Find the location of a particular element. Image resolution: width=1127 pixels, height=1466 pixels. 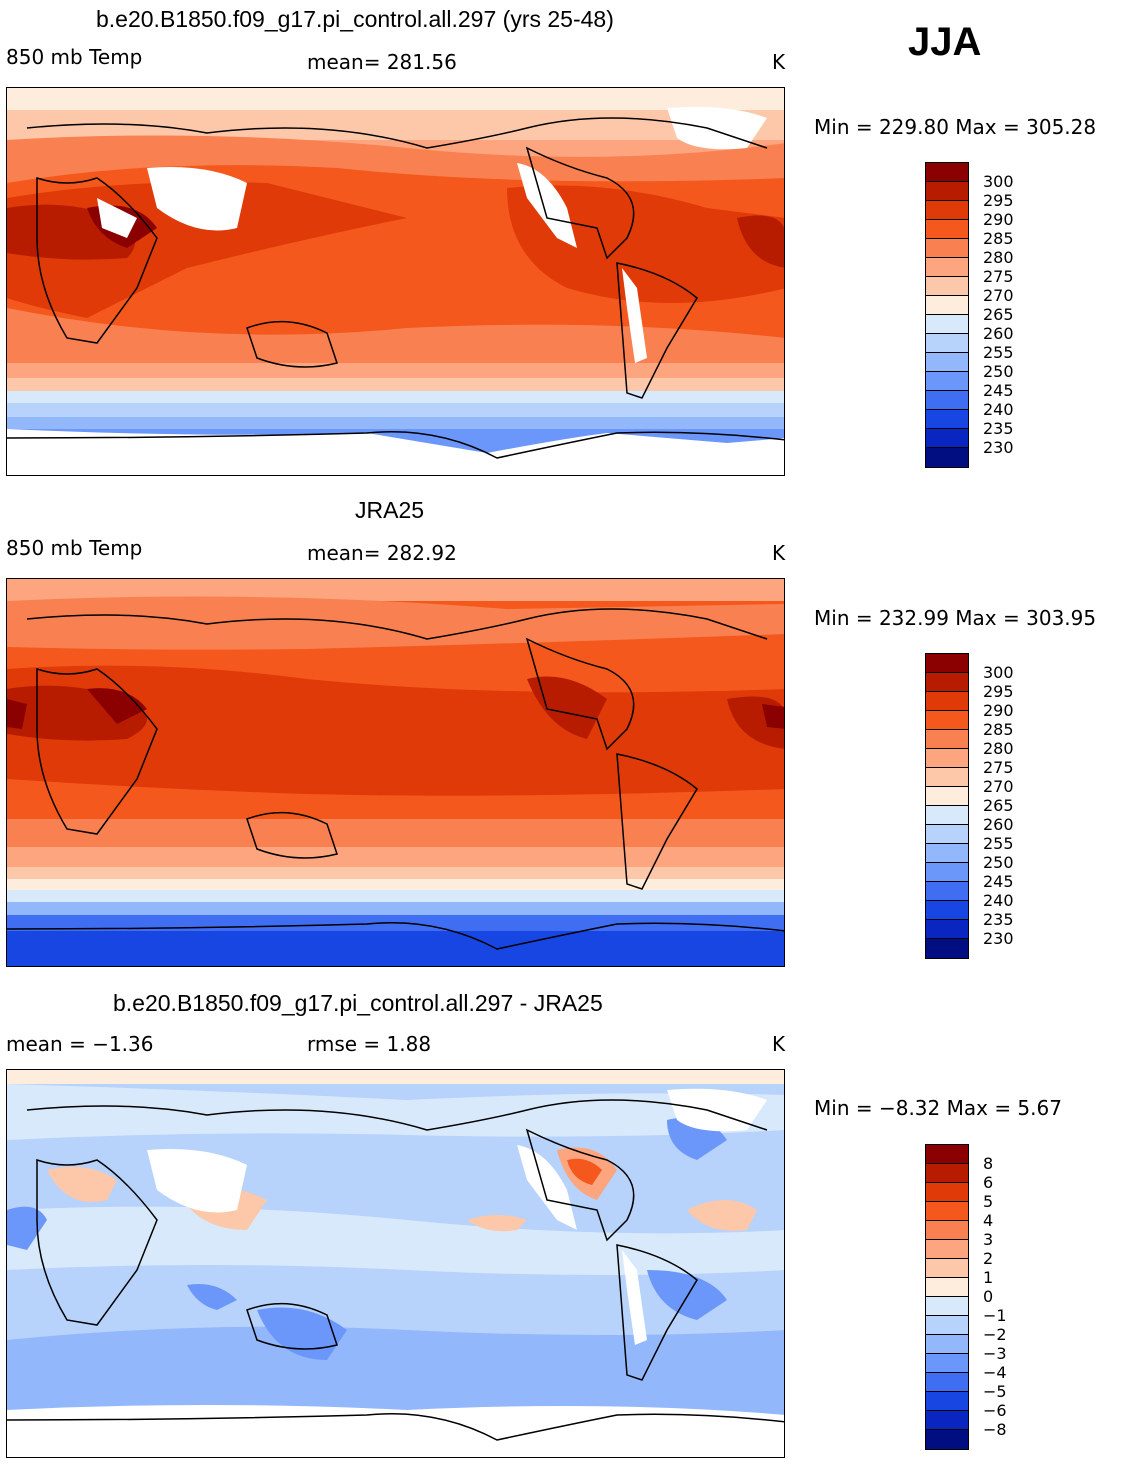

colorbar-label: 2 is located at coordinates (988, 1258).